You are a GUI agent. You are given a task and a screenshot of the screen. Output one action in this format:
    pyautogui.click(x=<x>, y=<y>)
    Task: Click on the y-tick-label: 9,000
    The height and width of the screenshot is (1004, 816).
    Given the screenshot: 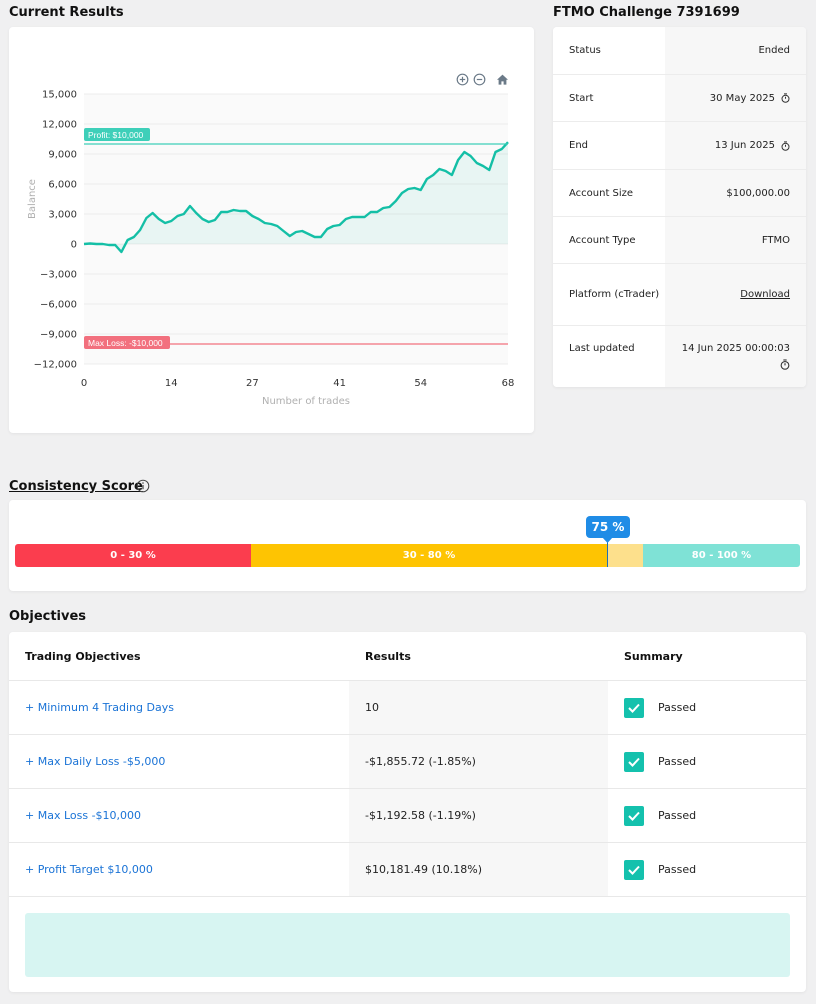 What is the action you would take?
    pyautogui.click(x=62, y=155)
    